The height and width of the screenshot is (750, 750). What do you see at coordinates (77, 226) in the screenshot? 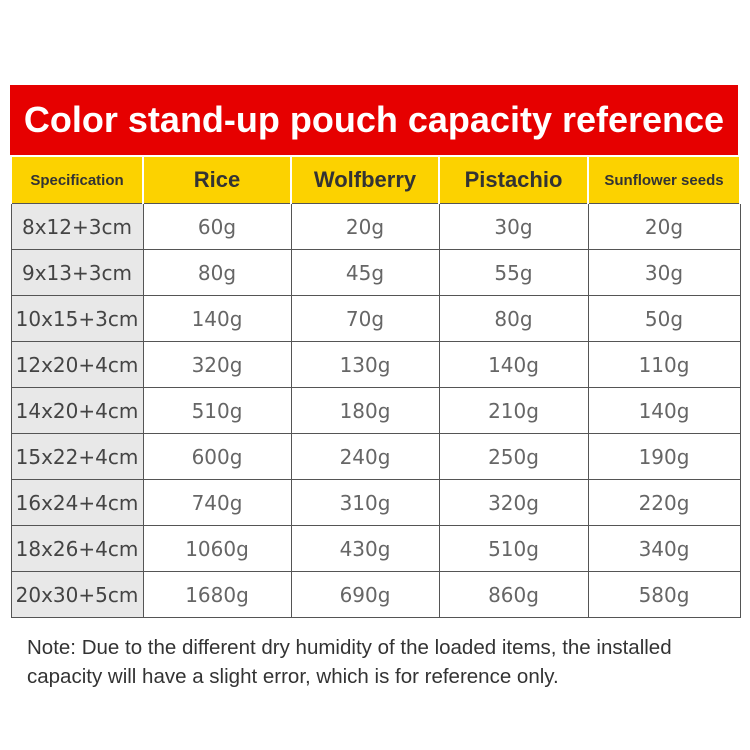
I see `spec-cell: 8x12+3cm` at bounding box center [77, 226].